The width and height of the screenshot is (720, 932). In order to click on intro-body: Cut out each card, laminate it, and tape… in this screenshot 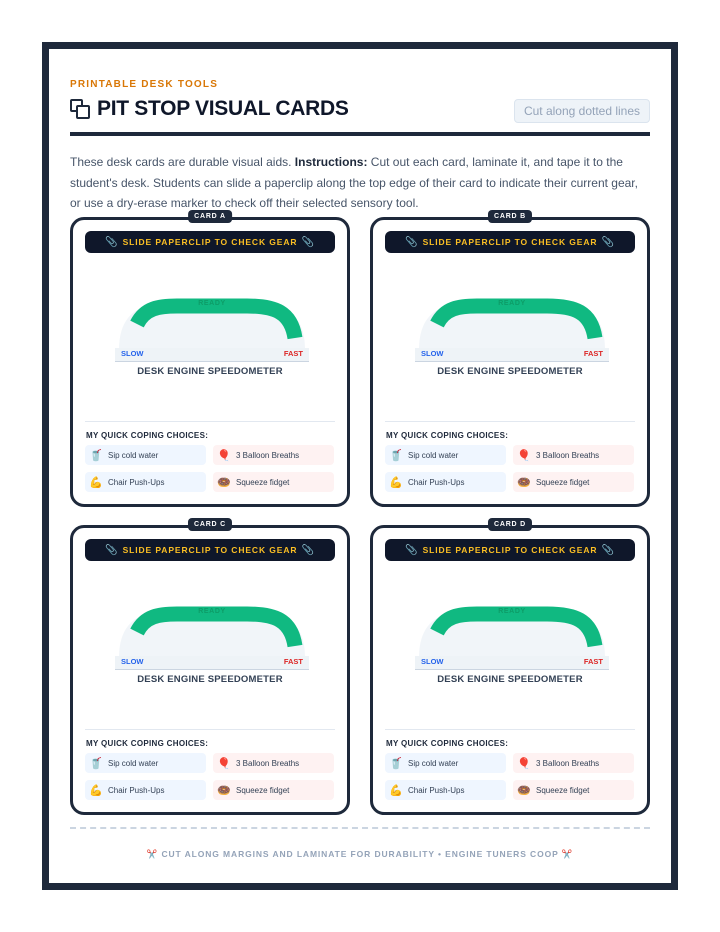, I will do `click(354, 182)`.